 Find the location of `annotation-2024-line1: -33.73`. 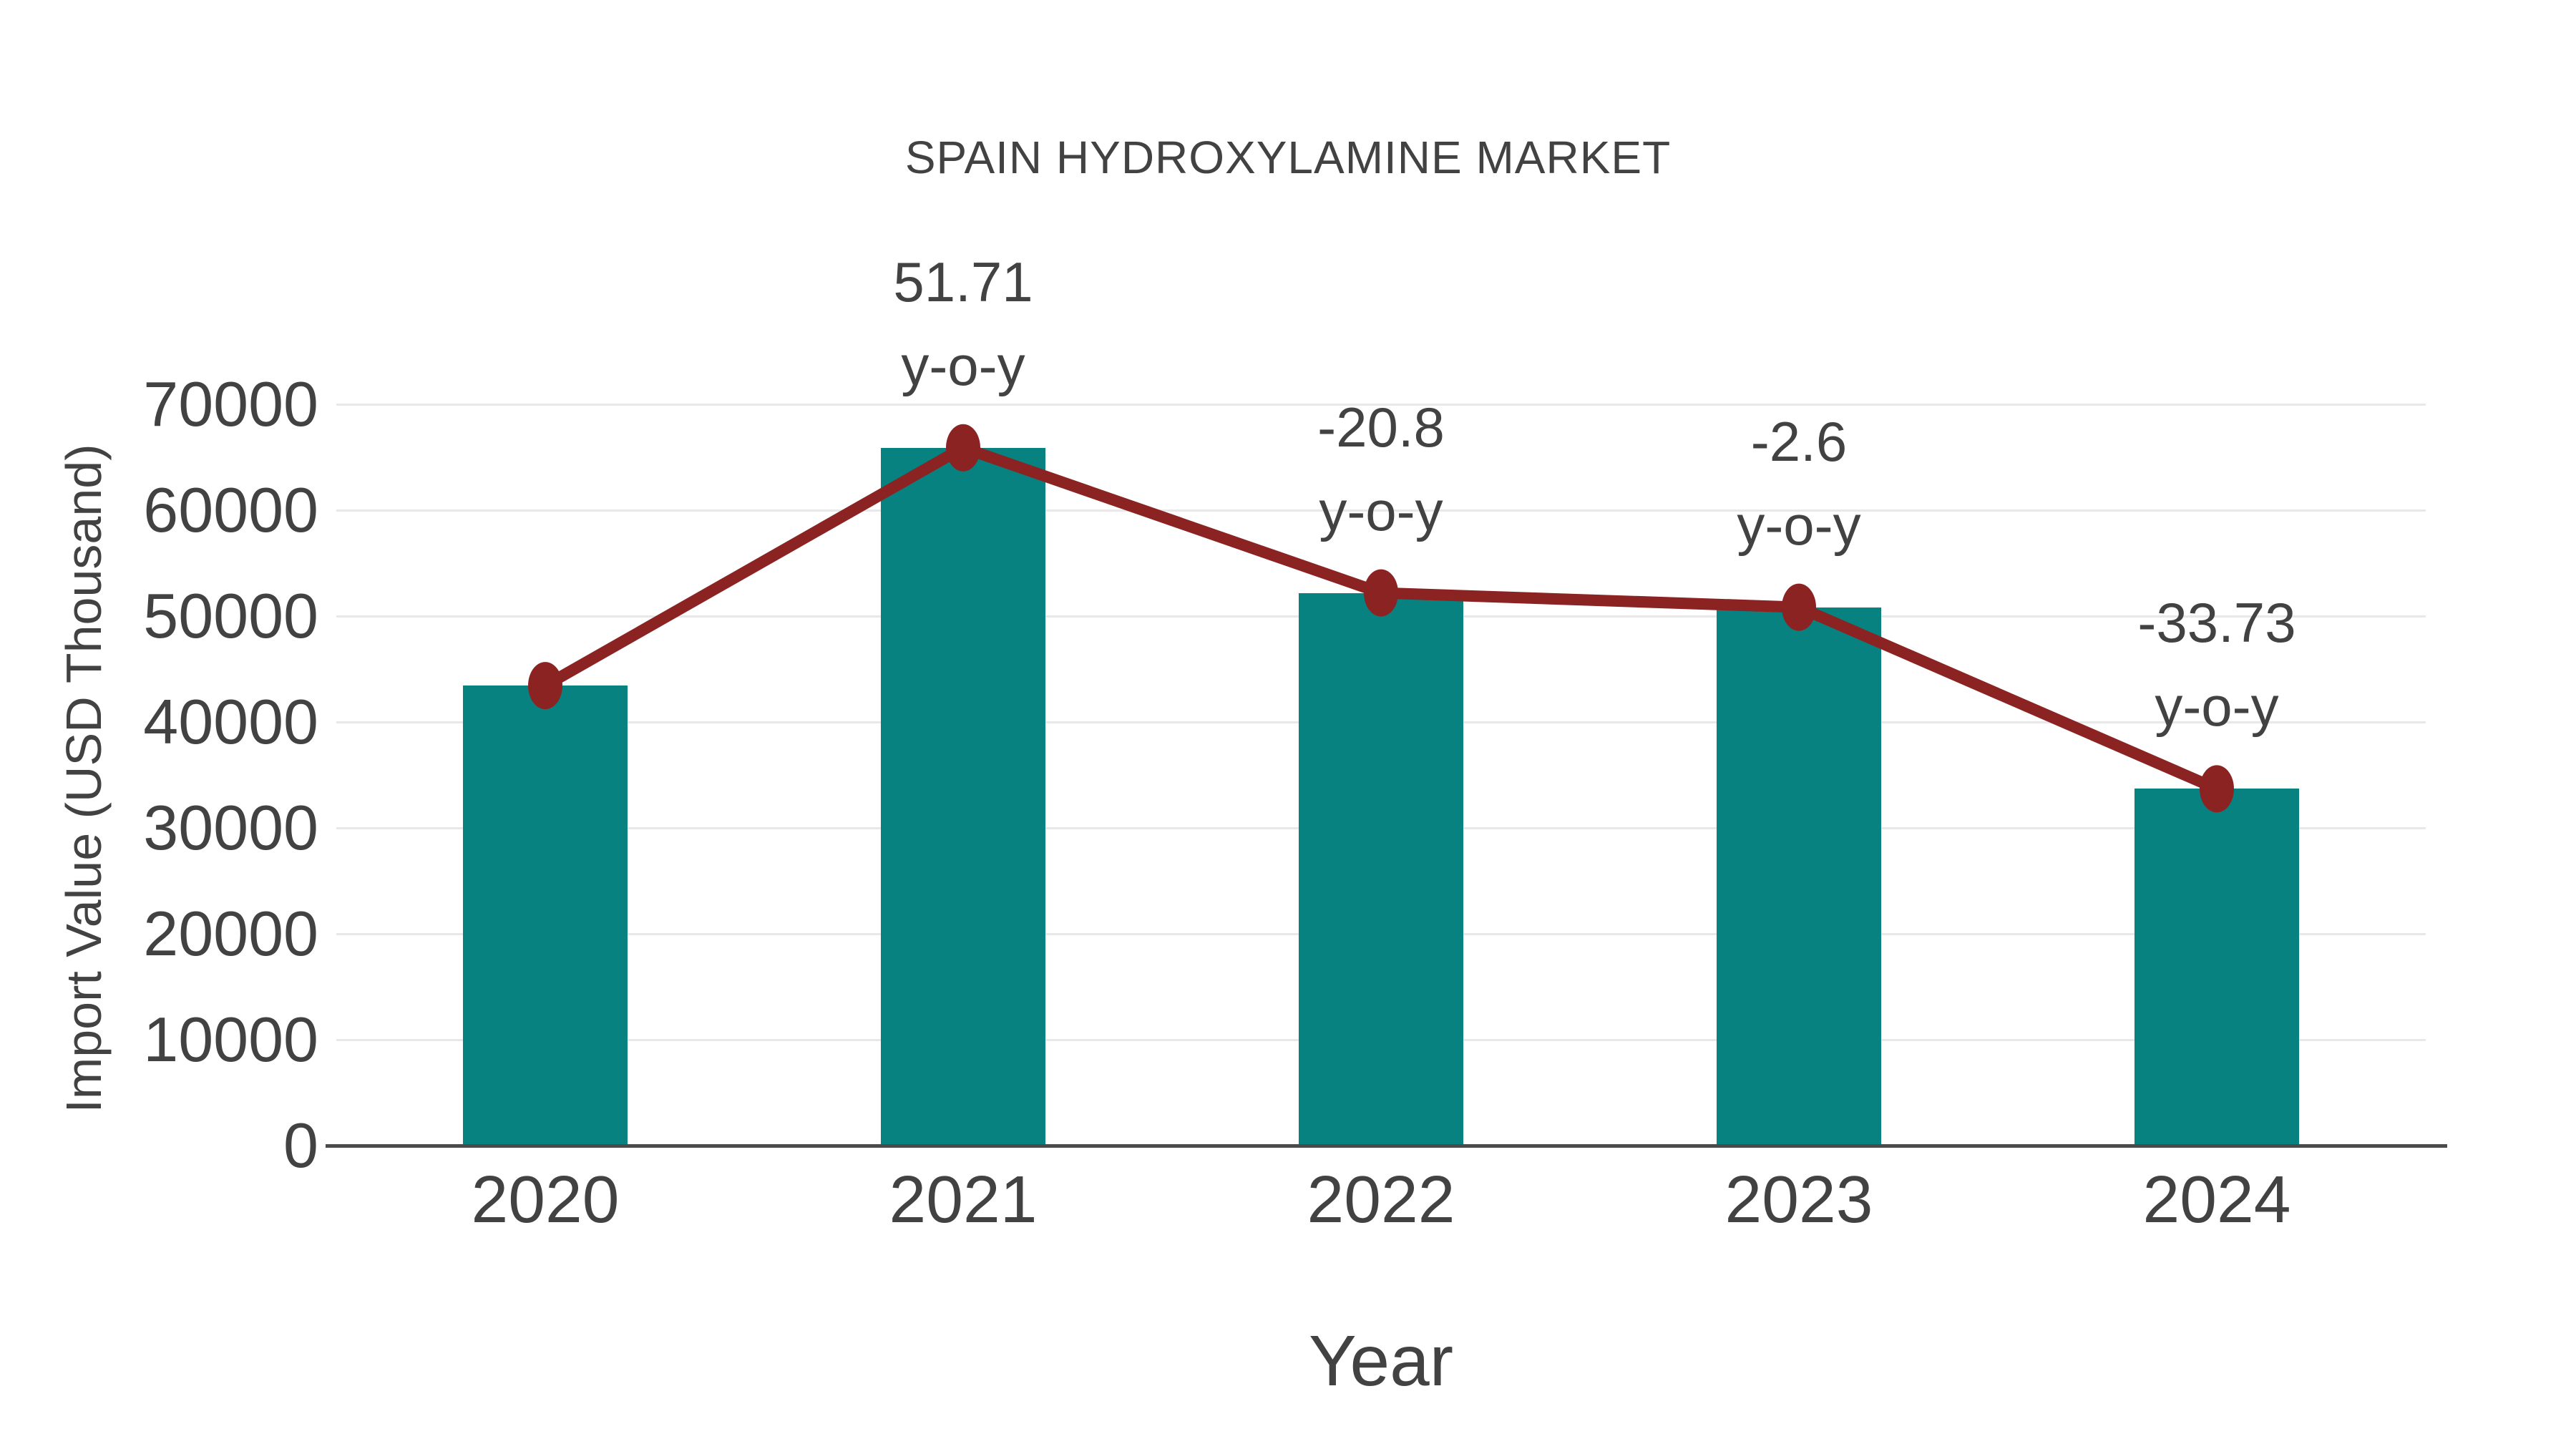

annotation-2024-line1: -33.73 is located at coordinates (2216, 623).